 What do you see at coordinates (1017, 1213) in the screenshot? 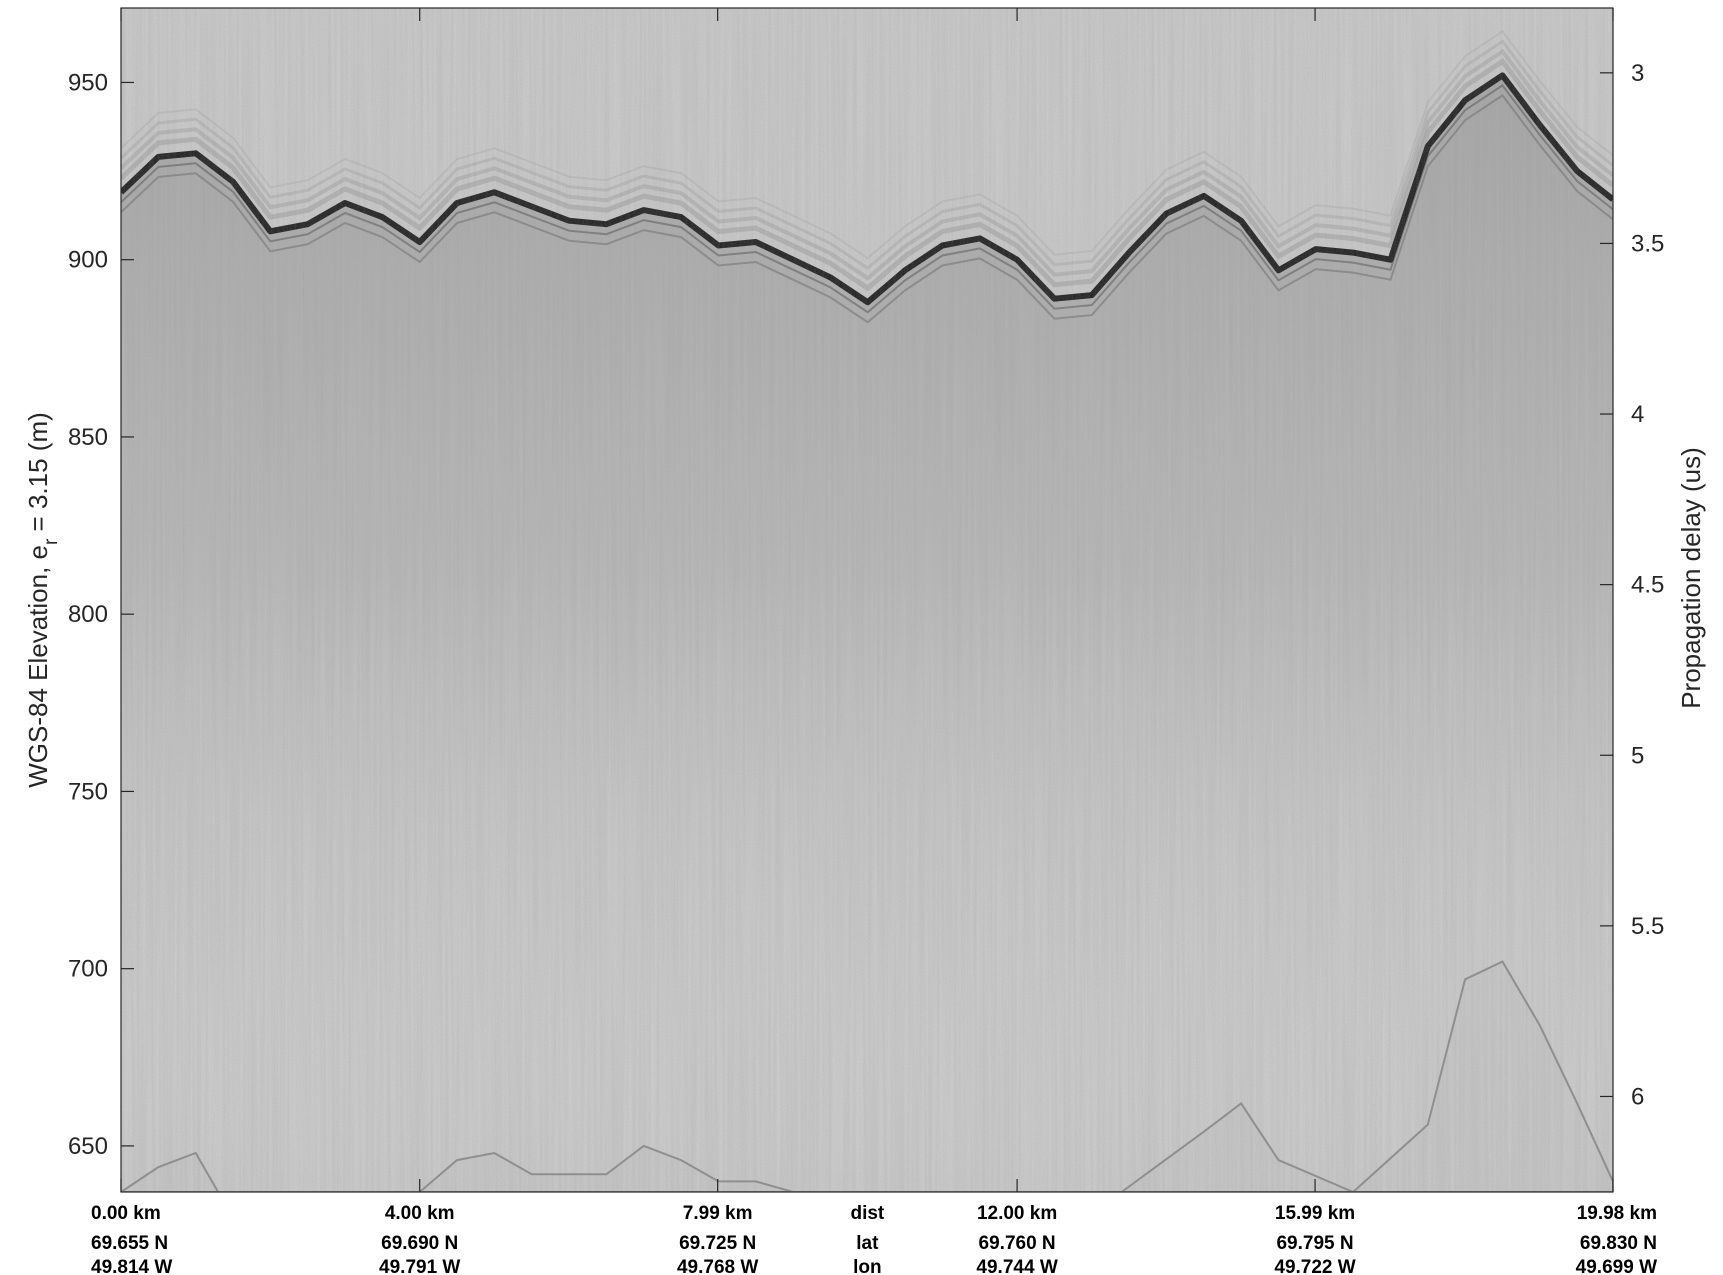
I see `footer-dist-label: 12.00 km` at bounding box center [1017, 1213].